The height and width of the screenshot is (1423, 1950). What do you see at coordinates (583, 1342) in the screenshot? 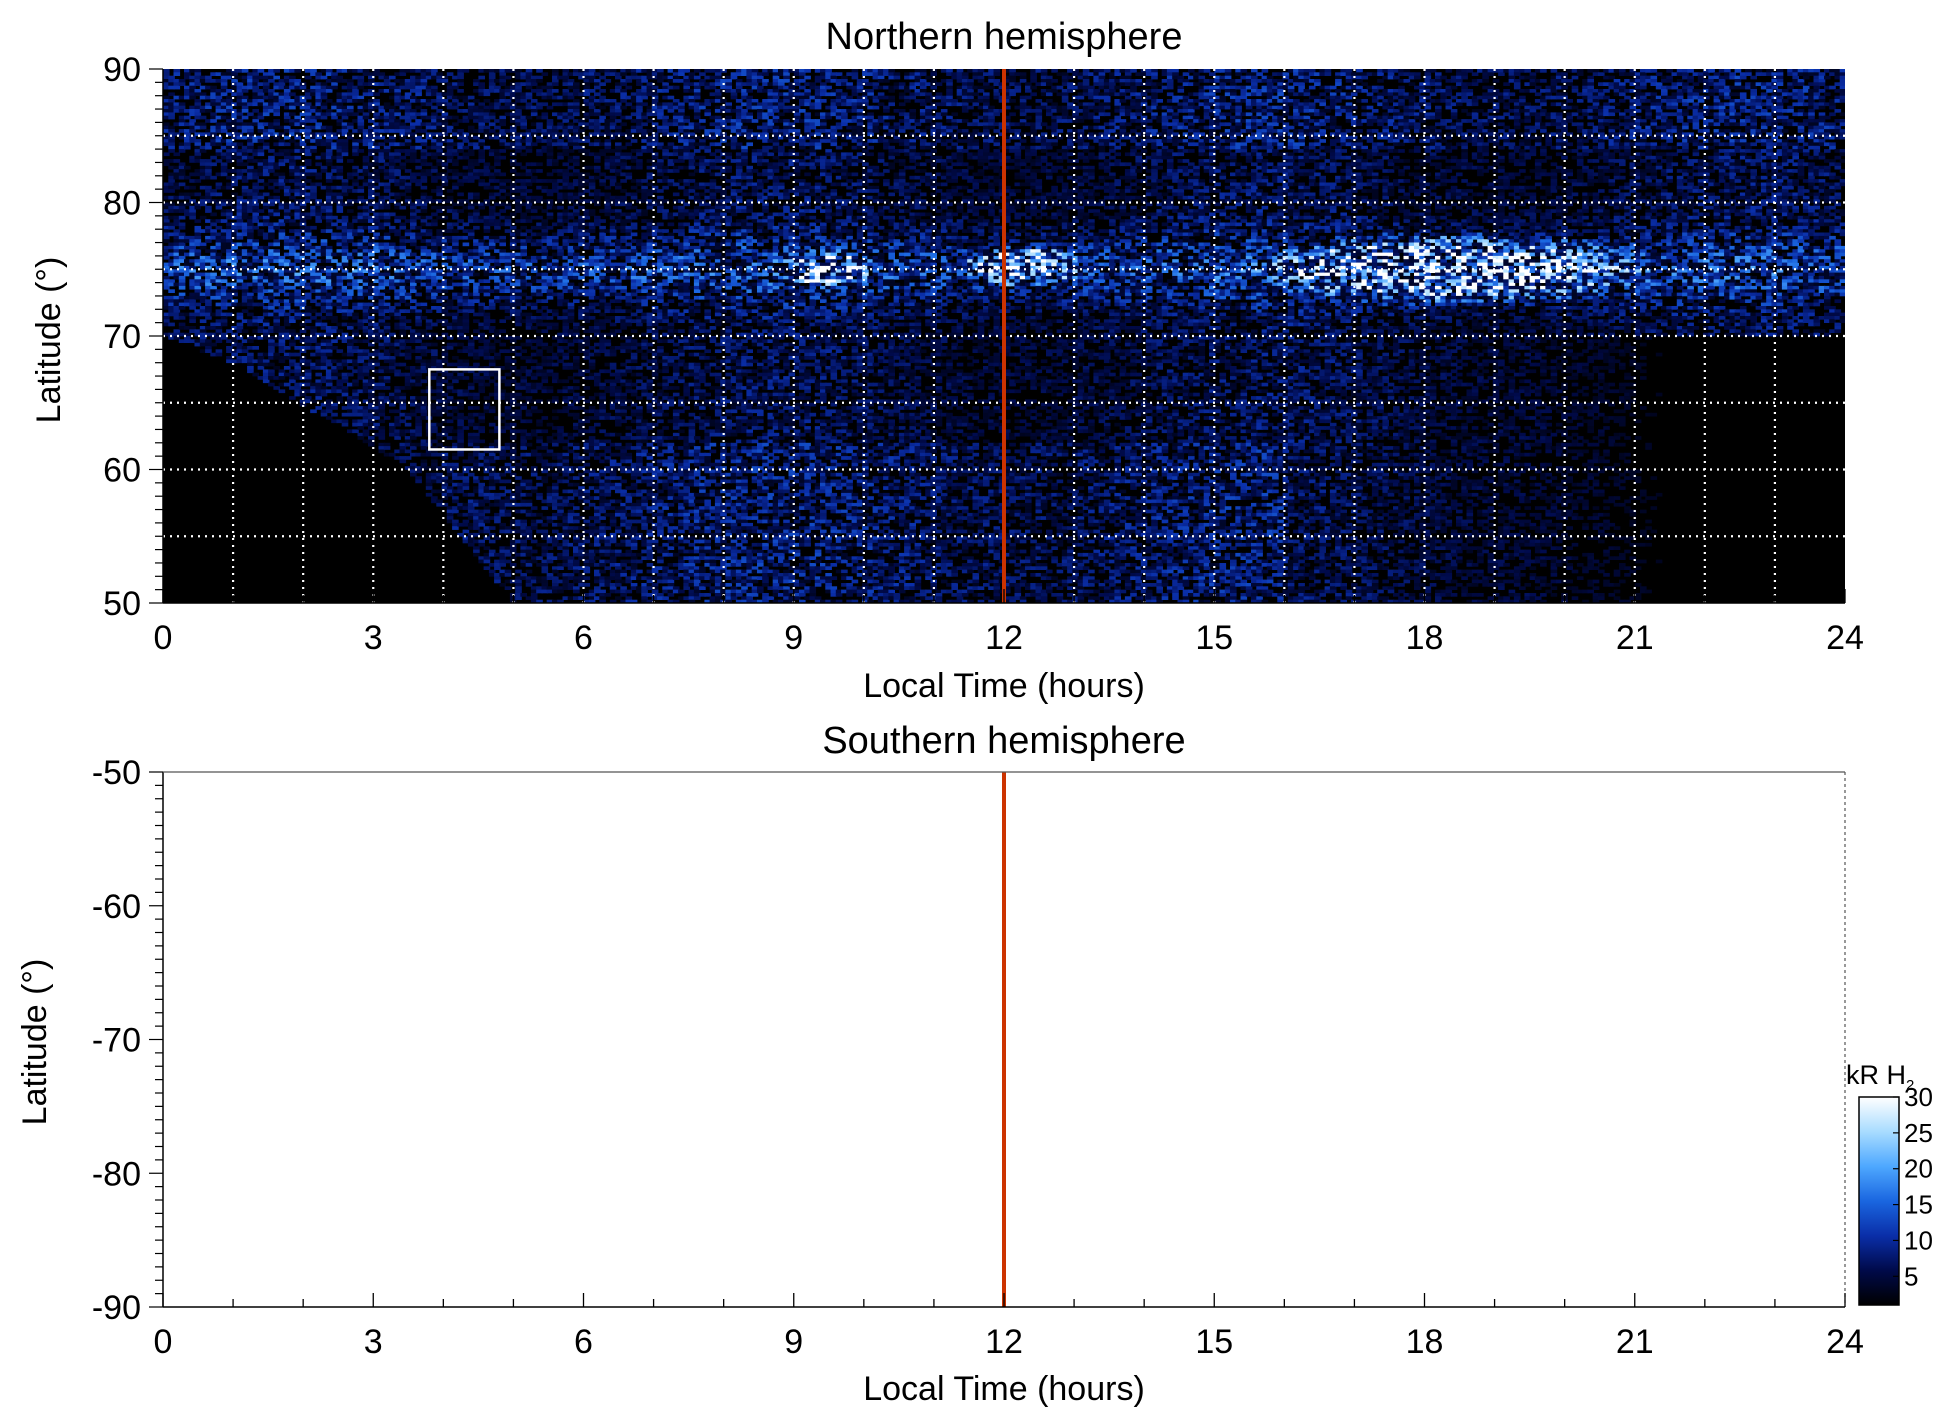
I see `southern-x-tick-label: 6` at bounding box center [583, 1342].